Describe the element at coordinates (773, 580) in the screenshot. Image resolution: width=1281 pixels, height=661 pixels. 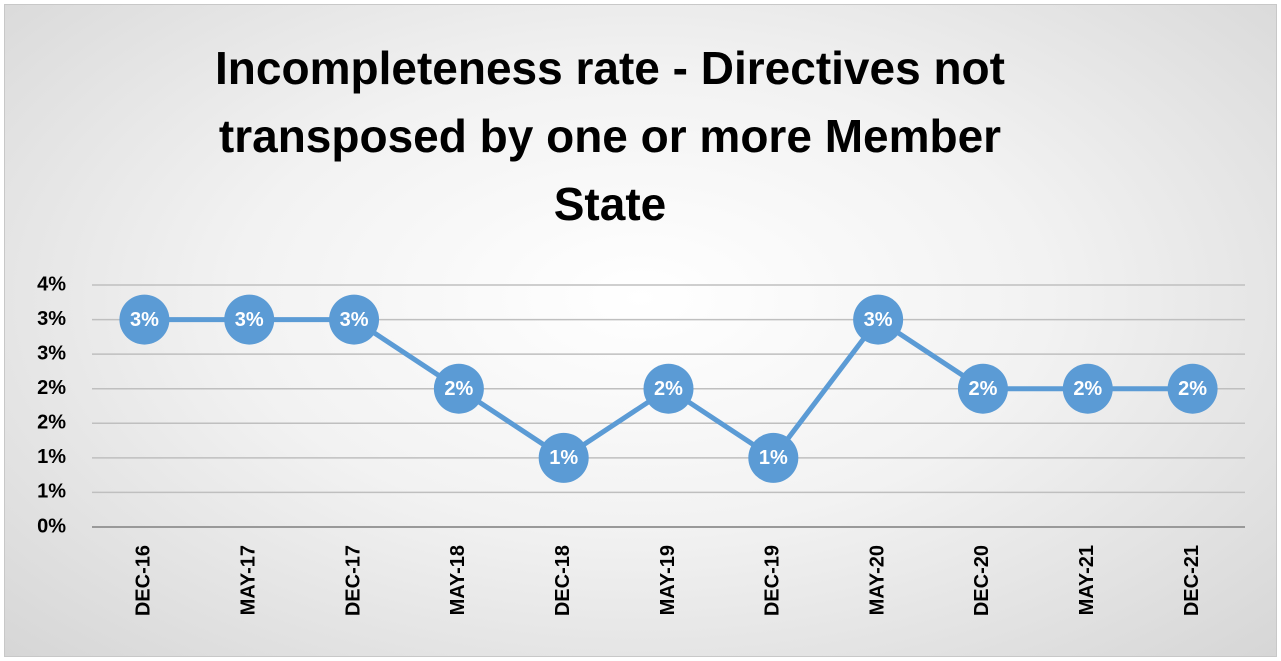
I see `x-tick-label: DEC-19` at that location.